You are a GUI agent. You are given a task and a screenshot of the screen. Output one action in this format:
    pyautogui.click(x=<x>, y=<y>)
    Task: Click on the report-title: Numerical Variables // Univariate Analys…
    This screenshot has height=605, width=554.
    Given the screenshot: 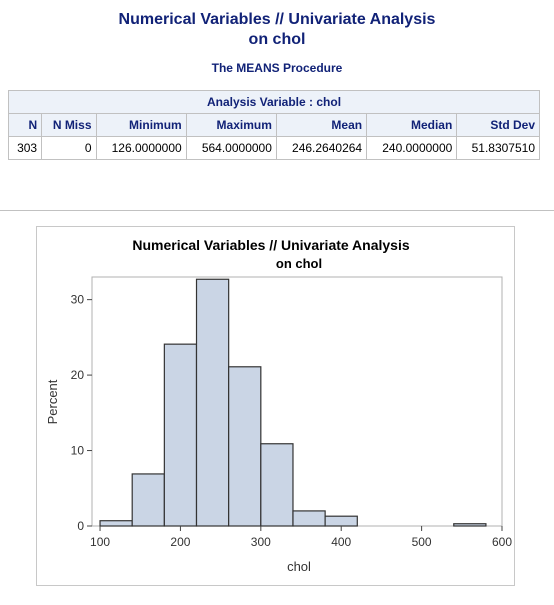 What is the action you would take?
    pyautogui.click(x=277, y=19)
    